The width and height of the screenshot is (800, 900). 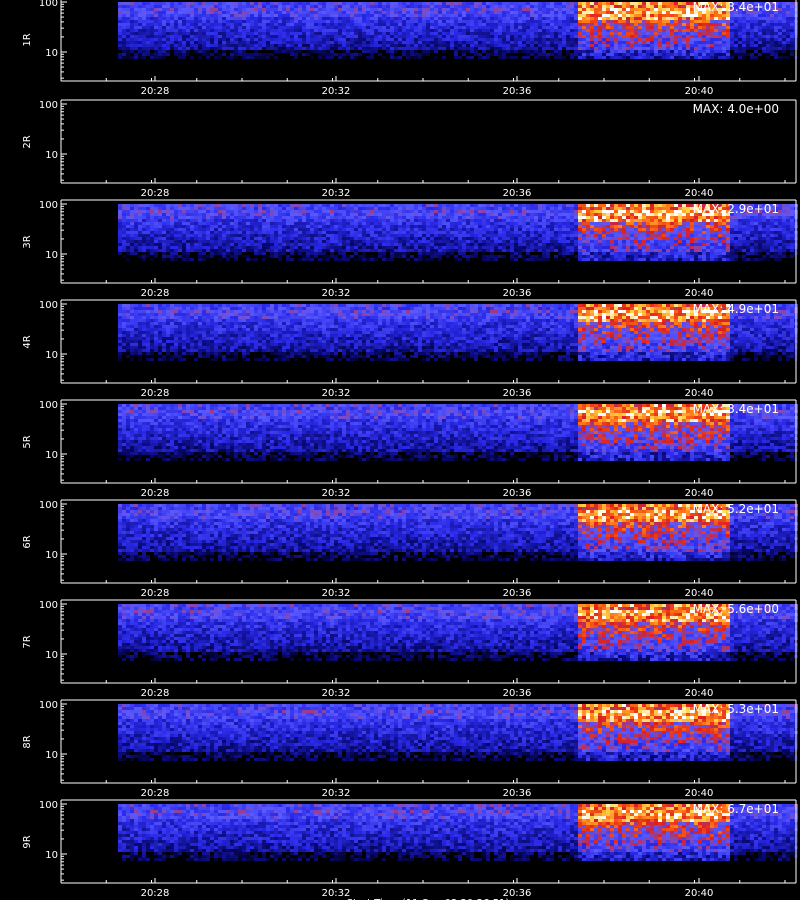 I want to click on max-value-label: MAX: 3.4e+01, so click(x=736, y=7).